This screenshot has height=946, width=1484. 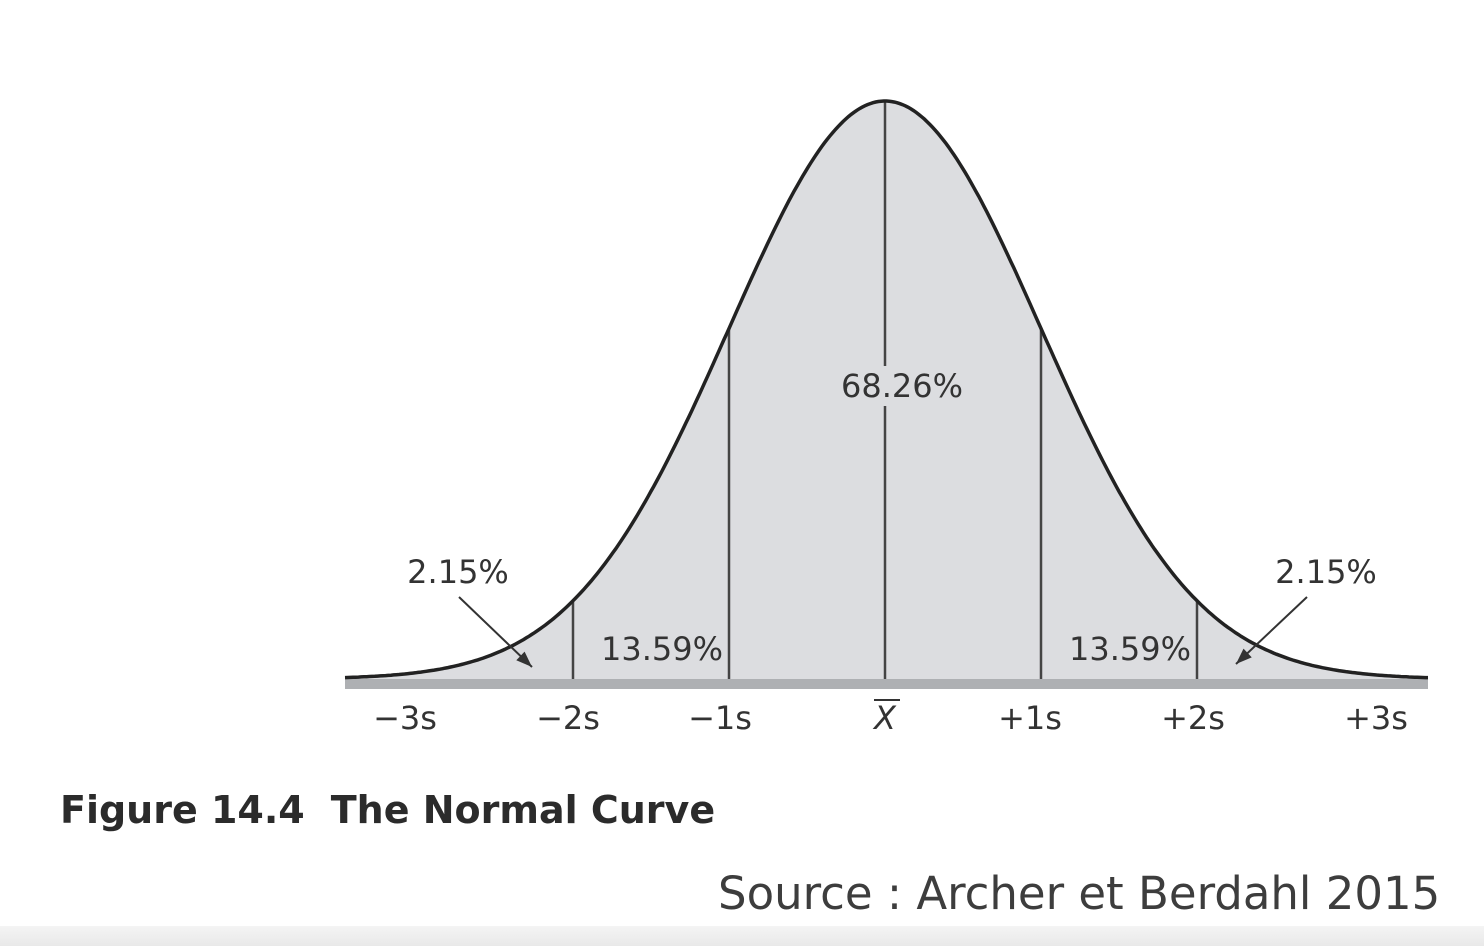 What do you see at coordinates (523, 810) in the screenshot?
I see `figure-title: The Normal Curve` at bounding box center [523, 810].